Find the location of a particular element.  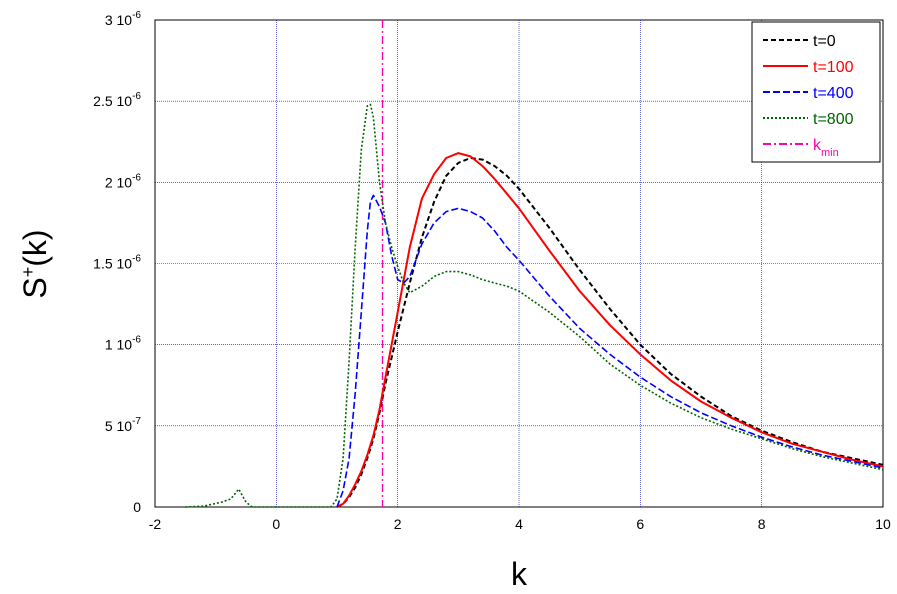

y-tick-label: 2.5 10-6 is located at coordinates (117, 100).